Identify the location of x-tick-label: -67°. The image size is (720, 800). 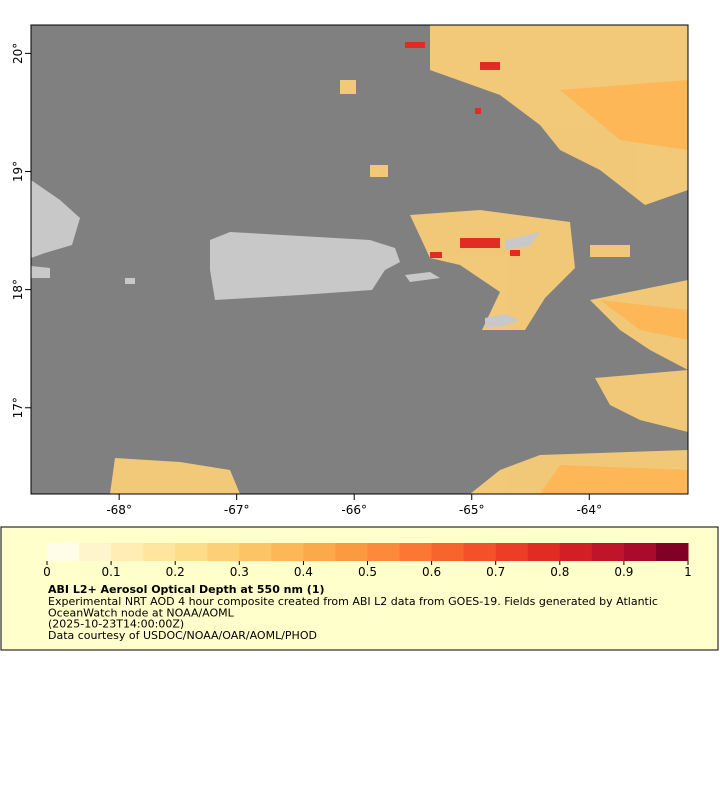
(237, 510).